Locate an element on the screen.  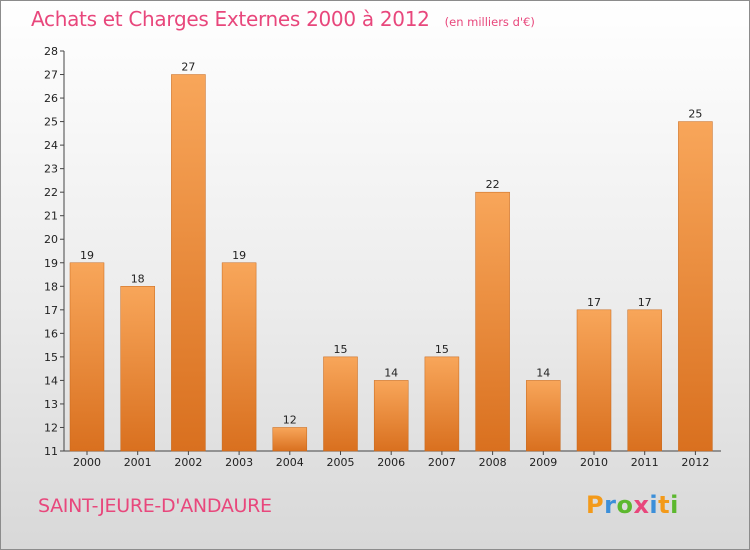
x-tick-label: 2007 is located at coordinates (442, 462).